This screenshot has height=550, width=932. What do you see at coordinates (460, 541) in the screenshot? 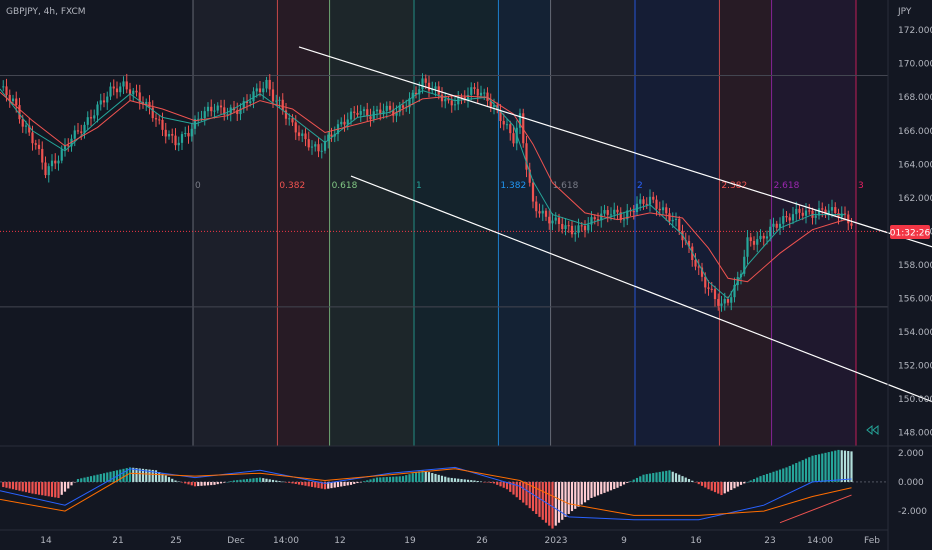
I see `time-axis: 14 21 25 Dec 14:00 12 19 26 2023 9 16 23 14:00 Feb` at bounding box center [460, 541].